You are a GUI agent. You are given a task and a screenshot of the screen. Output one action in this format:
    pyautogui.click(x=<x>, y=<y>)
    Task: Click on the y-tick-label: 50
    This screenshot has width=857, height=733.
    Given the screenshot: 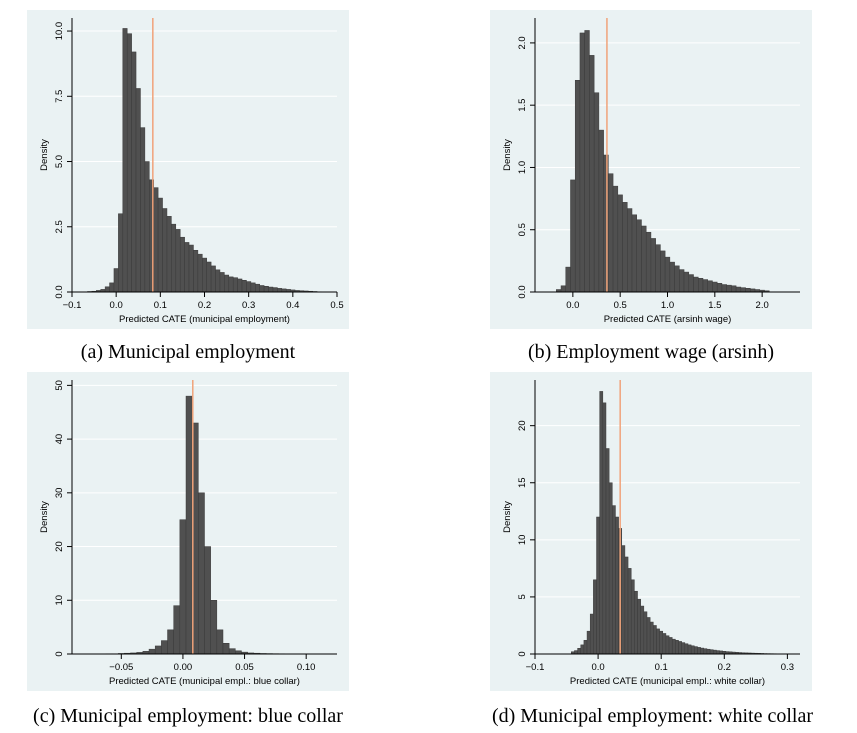 What is the action you would take?
    pyautogui.click(x=59, y=385)
    